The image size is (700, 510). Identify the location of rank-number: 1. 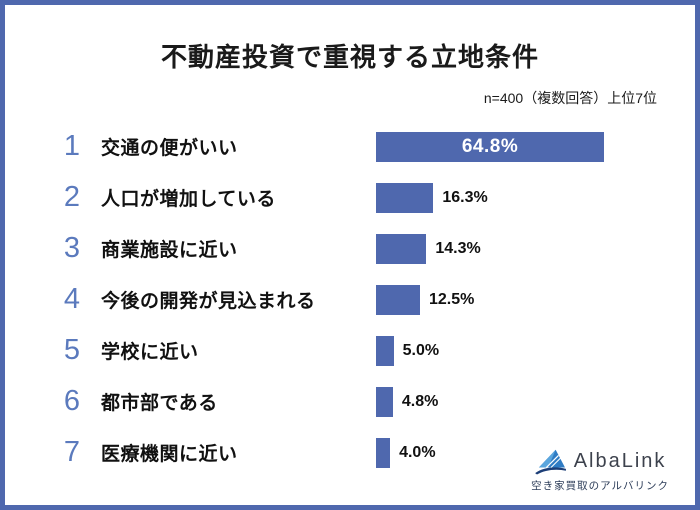
(72, 146).